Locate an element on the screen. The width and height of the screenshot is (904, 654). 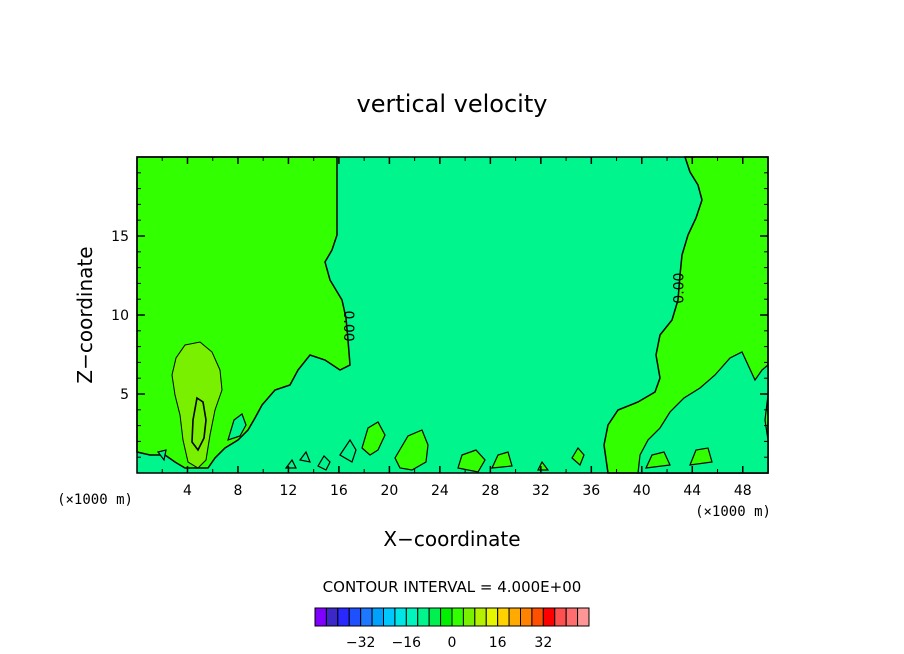
x-tick-label: 44 is located at coordinates (692, 491).